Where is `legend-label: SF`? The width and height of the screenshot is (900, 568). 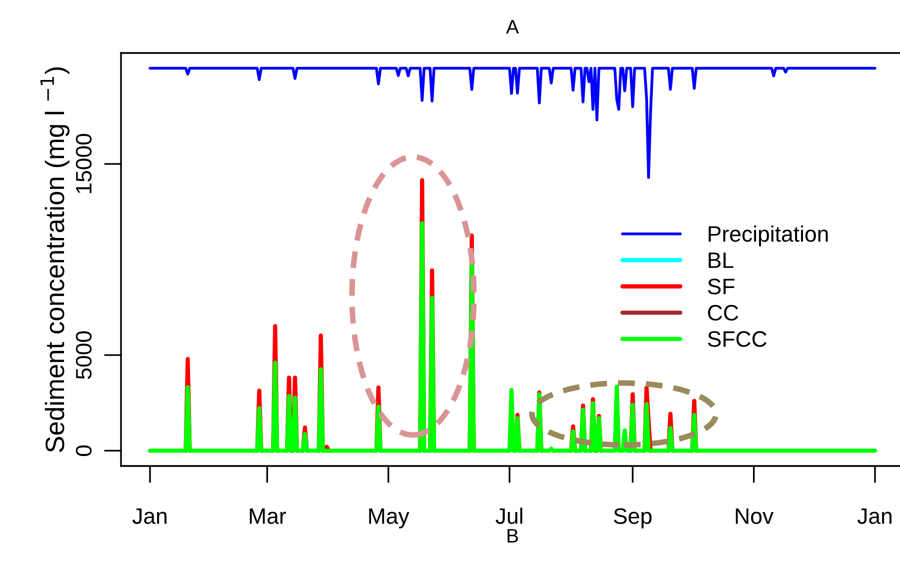 legend-label: SF is located at coordinates (721, 286).